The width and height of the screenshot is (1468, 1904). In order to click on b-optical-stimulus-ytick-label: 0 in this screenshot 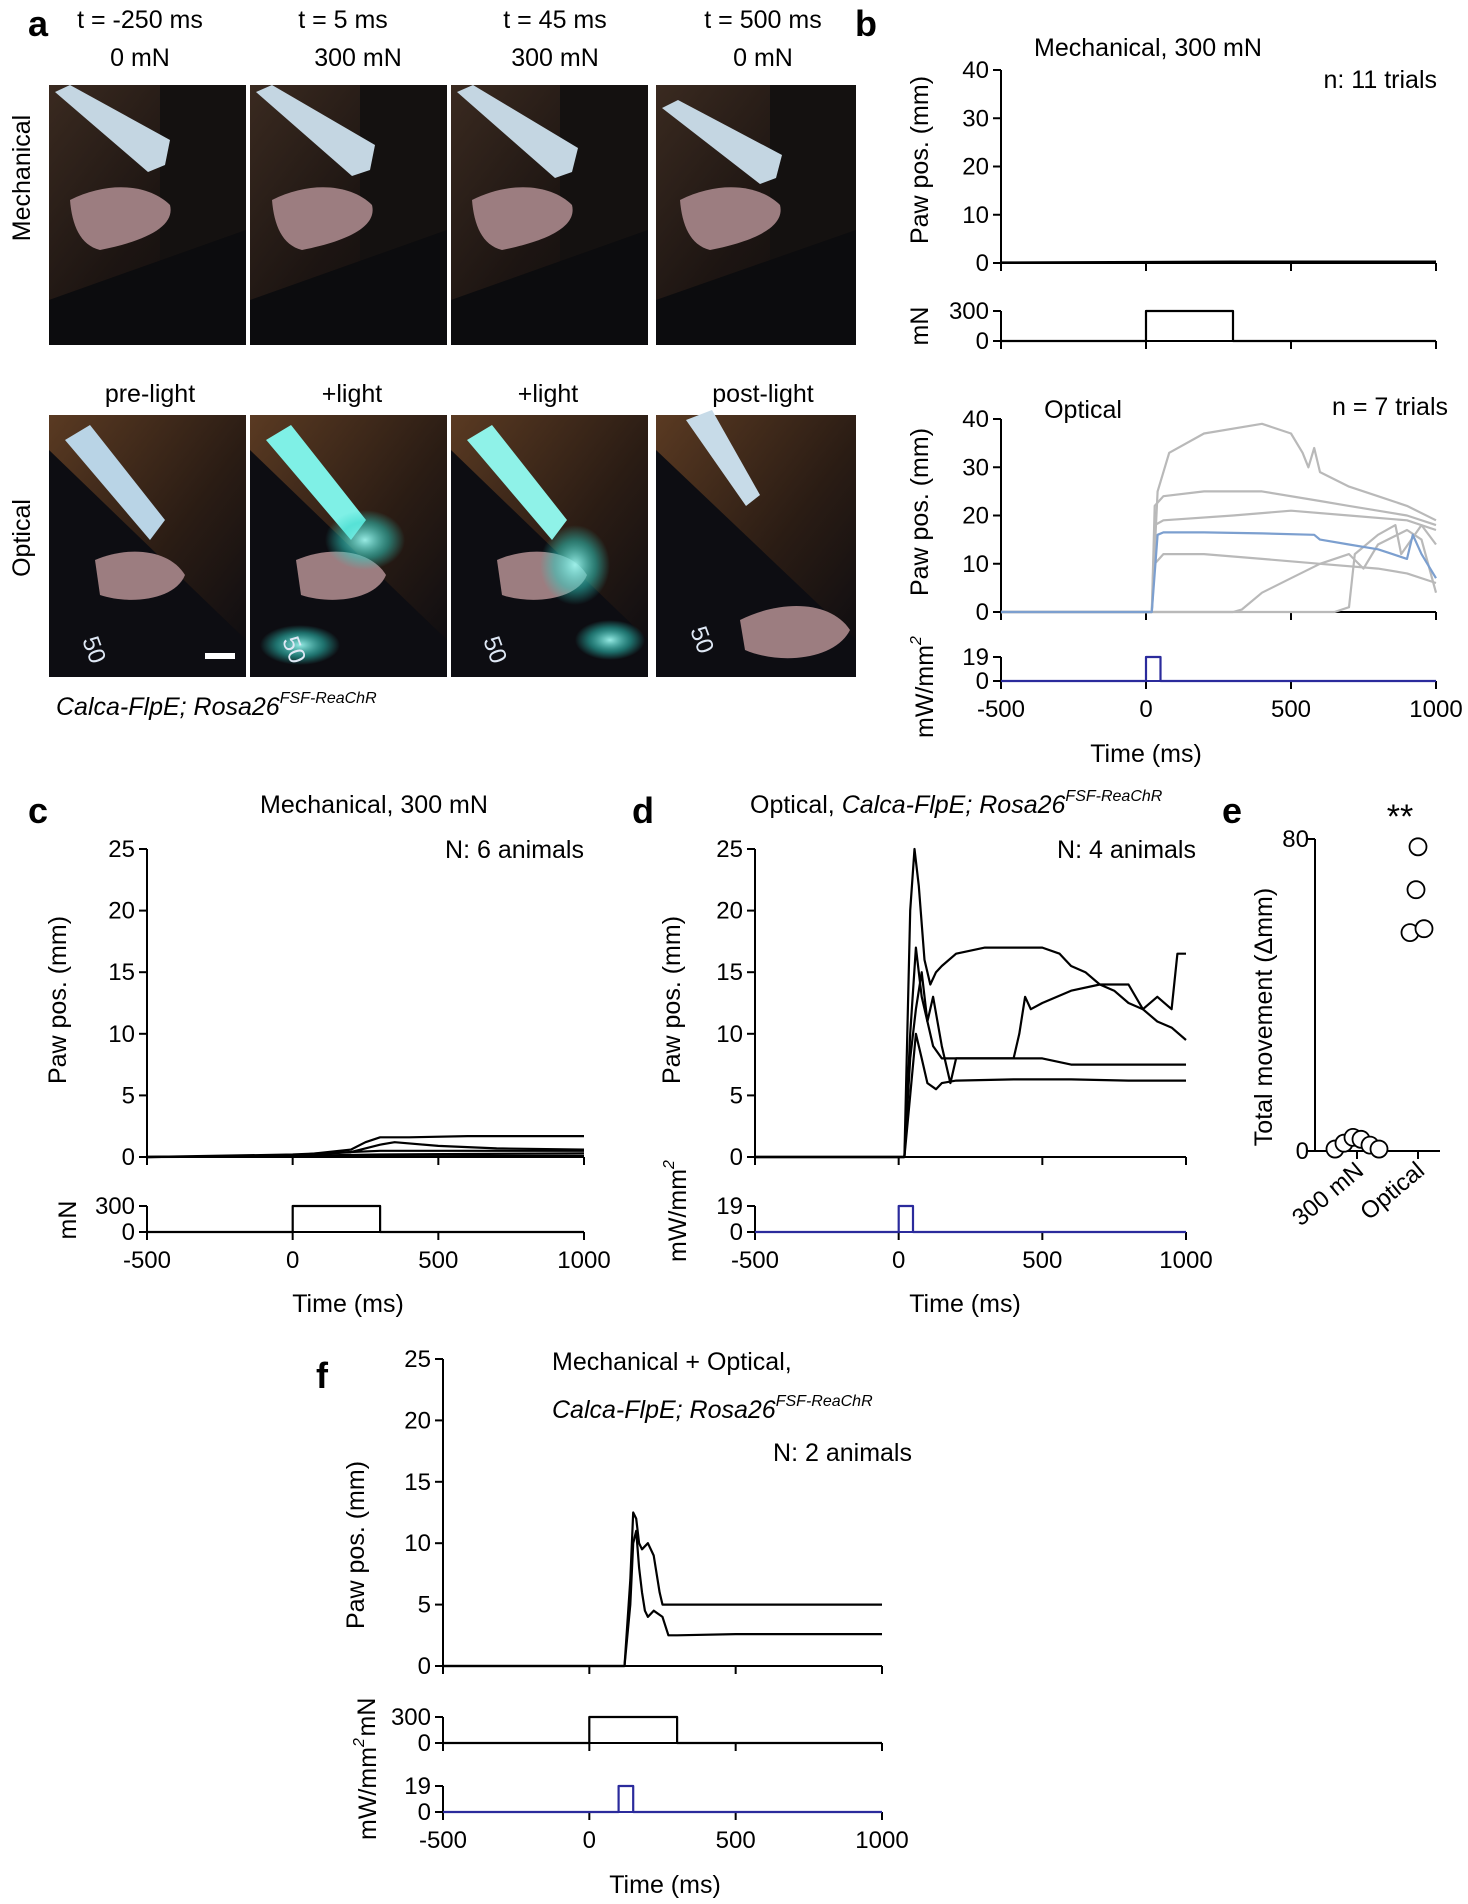, I will do `click(982, 681)`.